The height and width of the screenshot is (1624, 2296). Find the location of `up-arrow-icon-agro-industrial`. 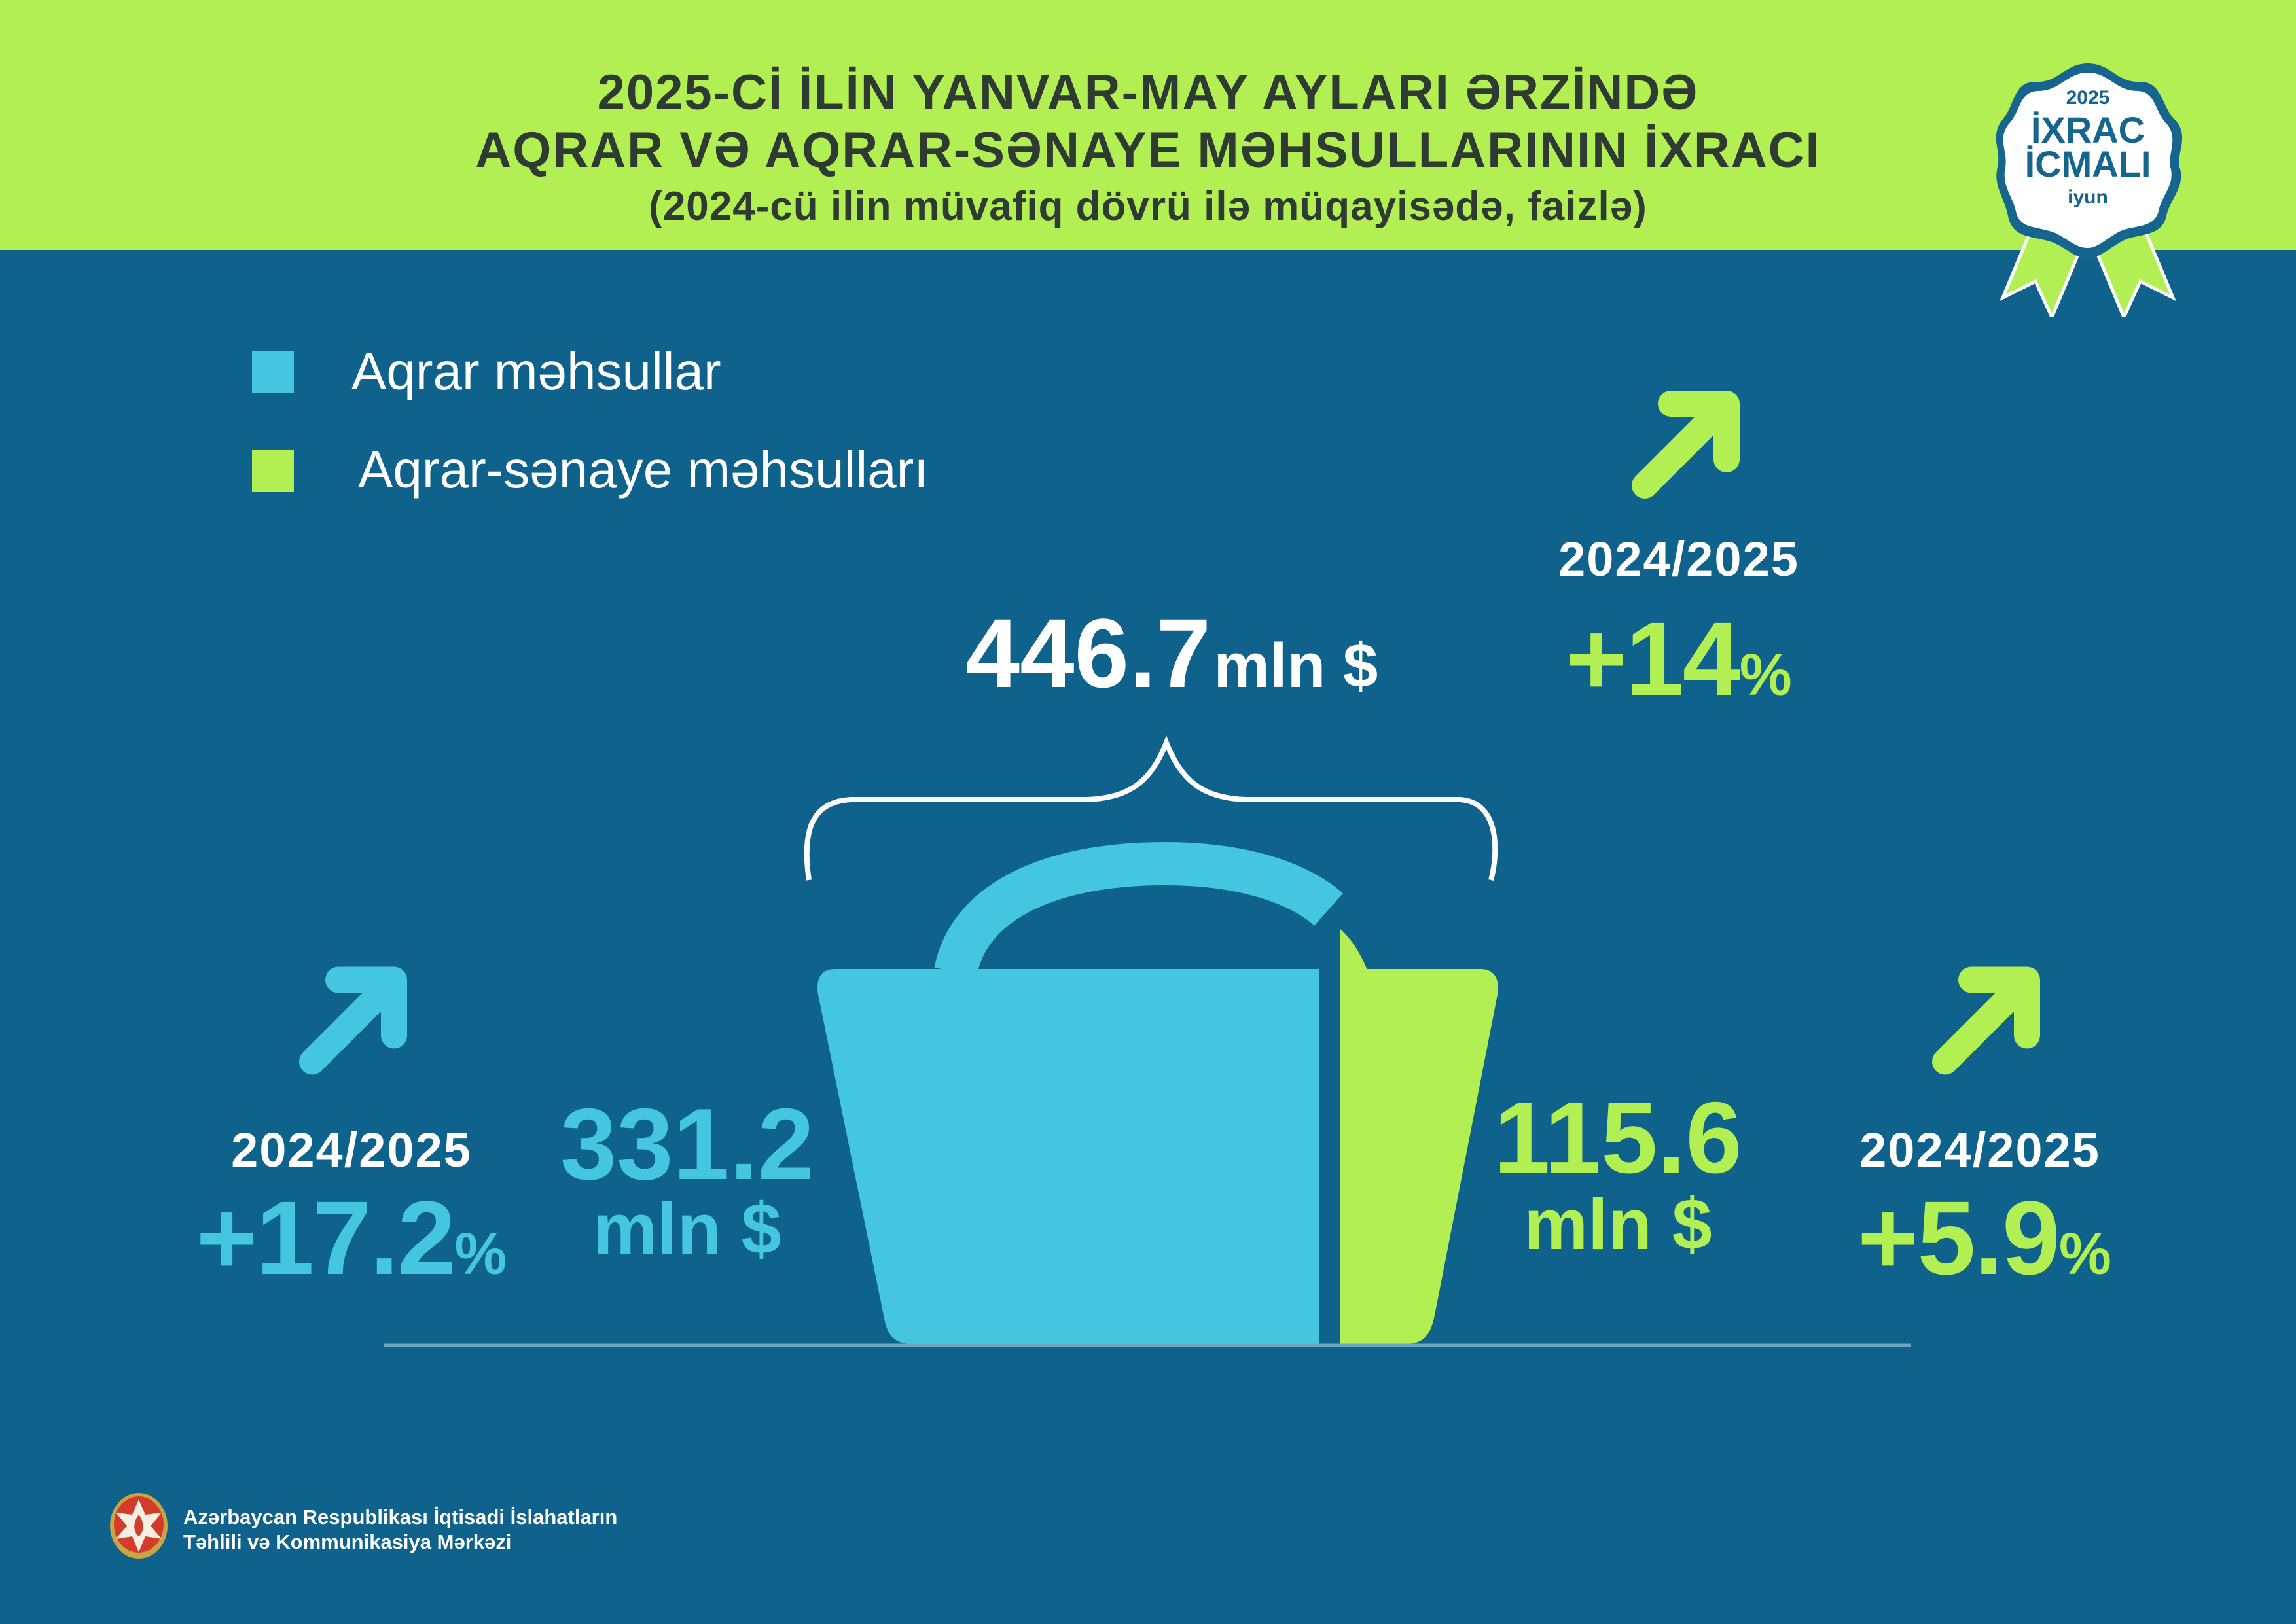

up-arrow-icon-agro-industrial is located at coordinates (1986, 1020).